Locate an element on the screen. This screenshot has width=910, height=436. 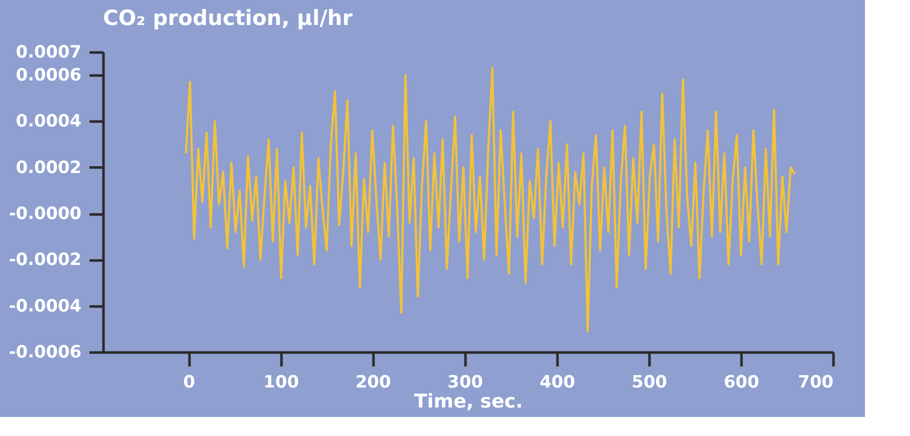
y-tick-label: -0.0004 is located at coordinates (45, 306).